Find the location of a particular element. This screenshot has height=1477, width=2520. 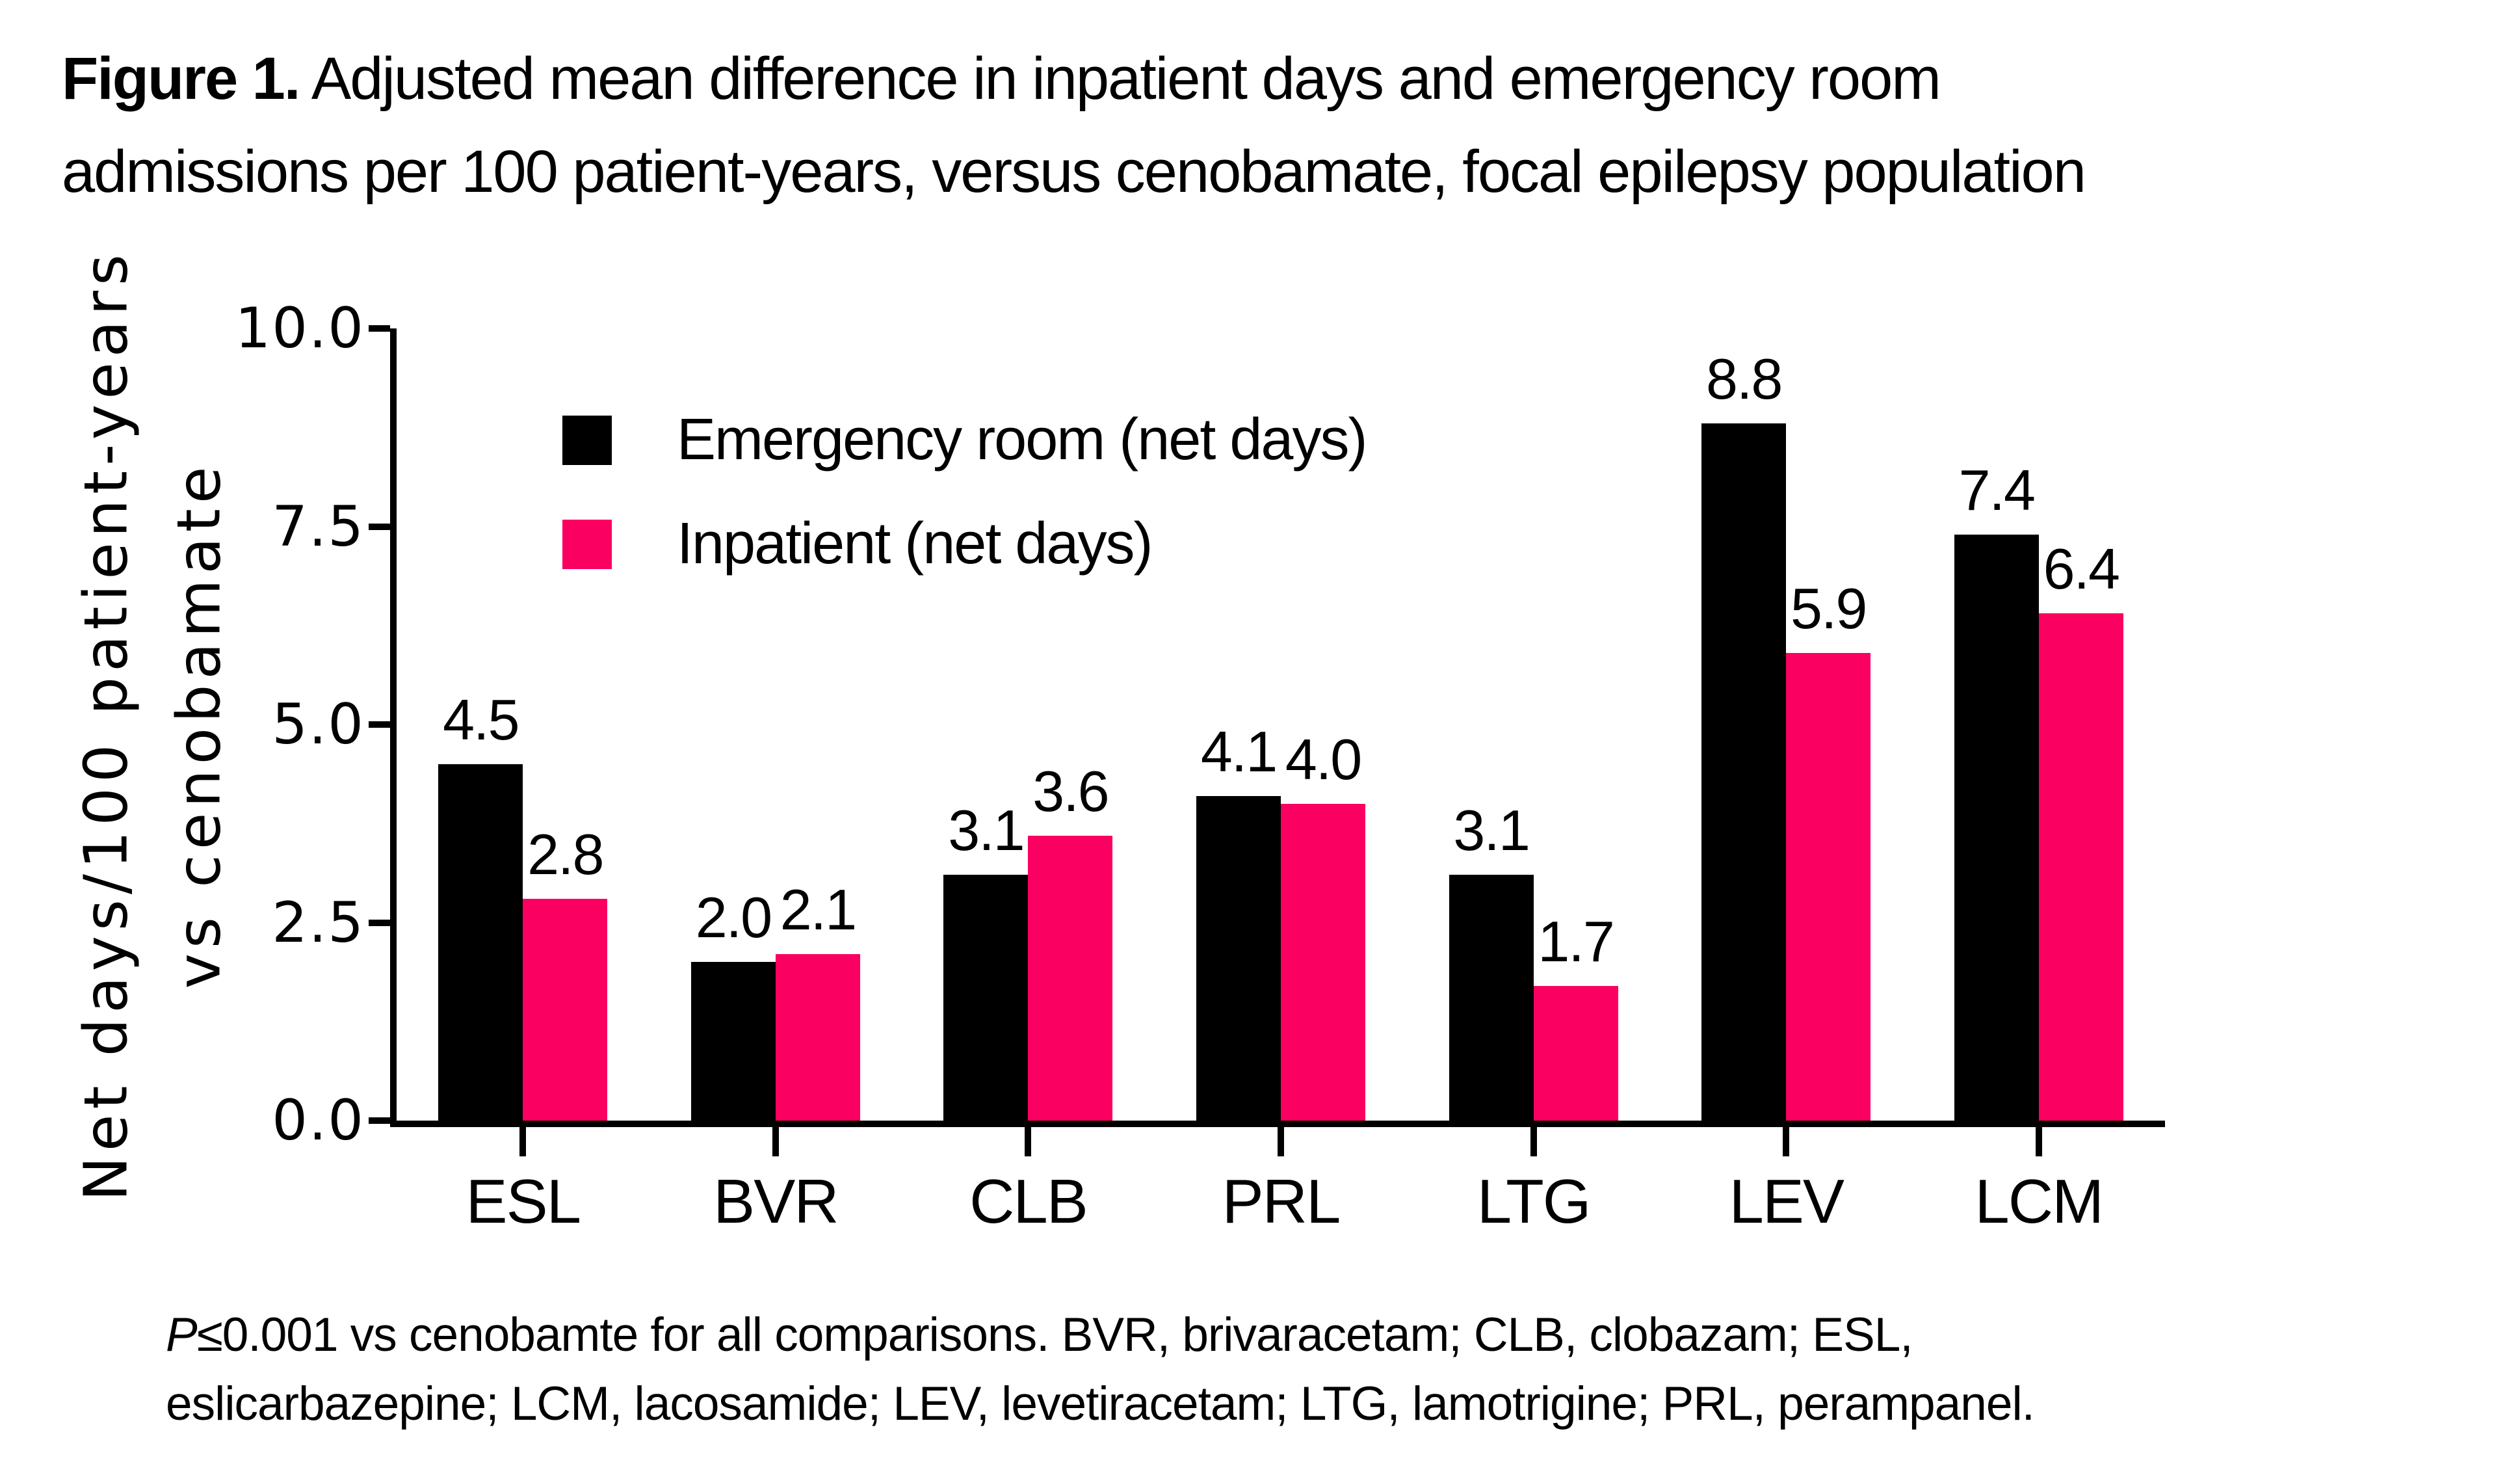

y-axis-tick-label: 2.5 is located at coordinates (318, 922).